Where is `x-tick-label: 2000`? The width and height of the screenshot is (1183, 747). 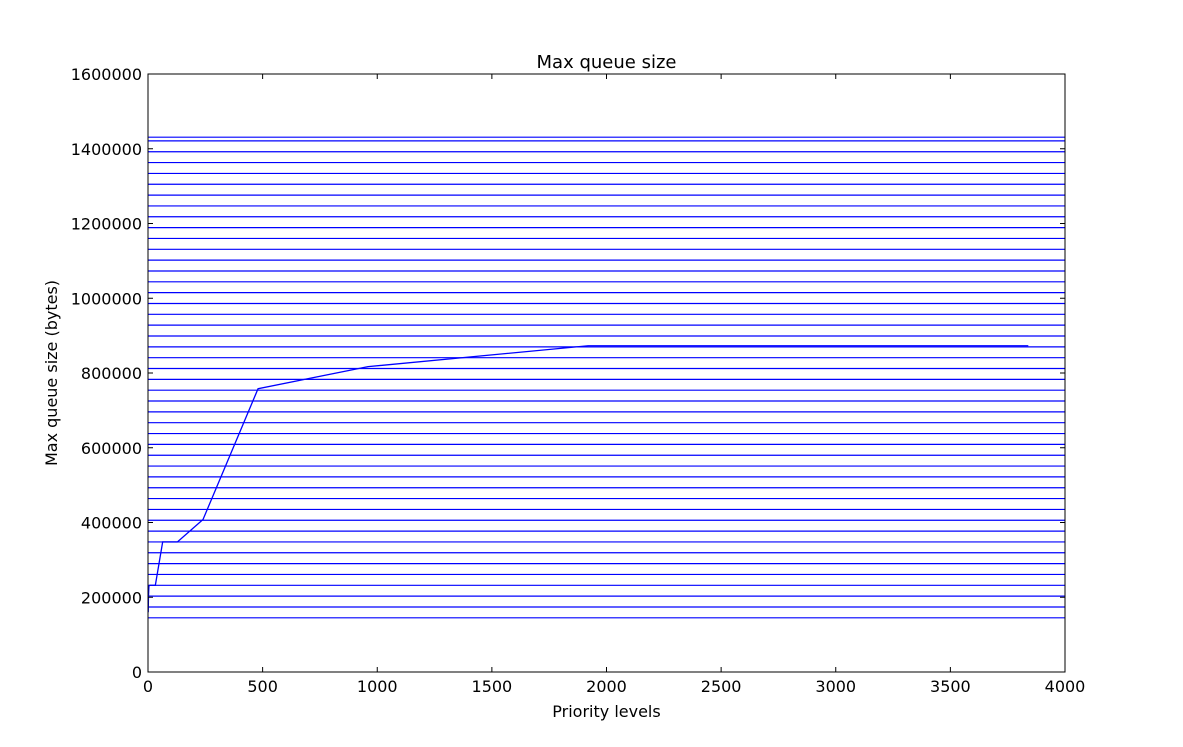 x-tick-label: 2000 is located at coordinates (606, 686).